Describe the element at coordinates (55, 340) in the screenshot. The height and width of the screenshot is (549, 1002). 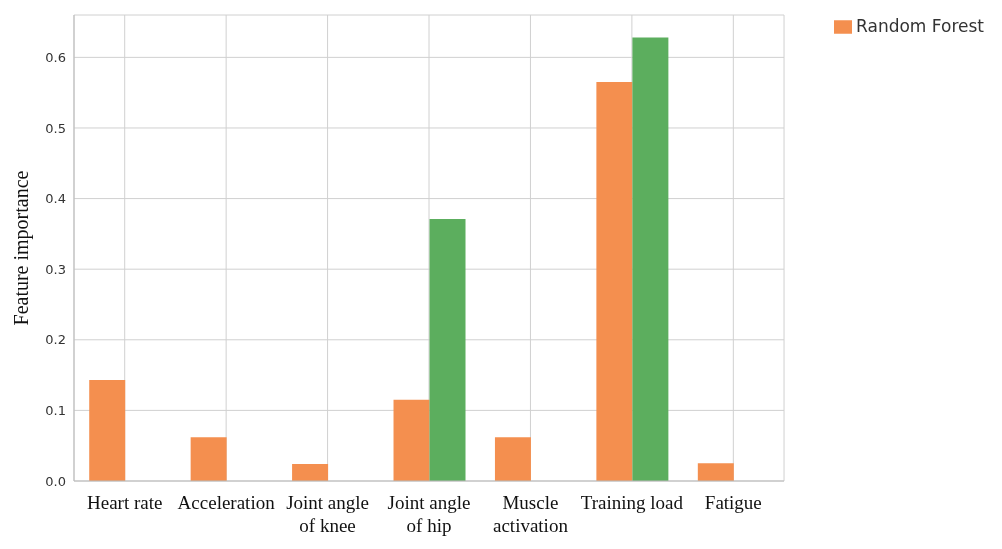
I see `y-tick-label: 0.2` at that location.